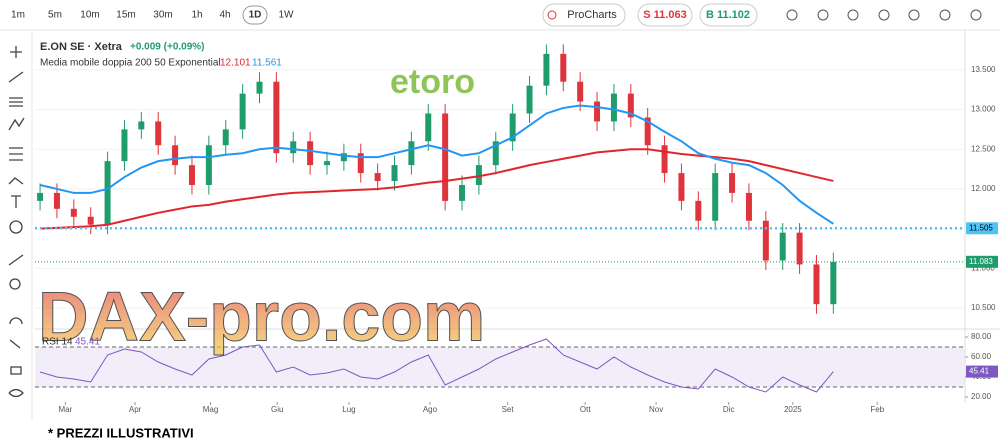 The image size is (1000, 442). What do you see at coordinates (235, 63) in the screenshot?
I see `ma200-value: 12.101` at bounding box center [235, 63].